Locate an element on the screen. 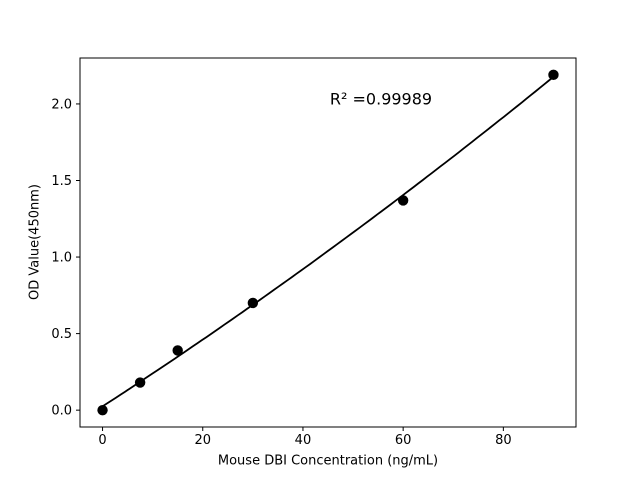  x-axis-tick-label: 0 is located at coordinates (102, 440).